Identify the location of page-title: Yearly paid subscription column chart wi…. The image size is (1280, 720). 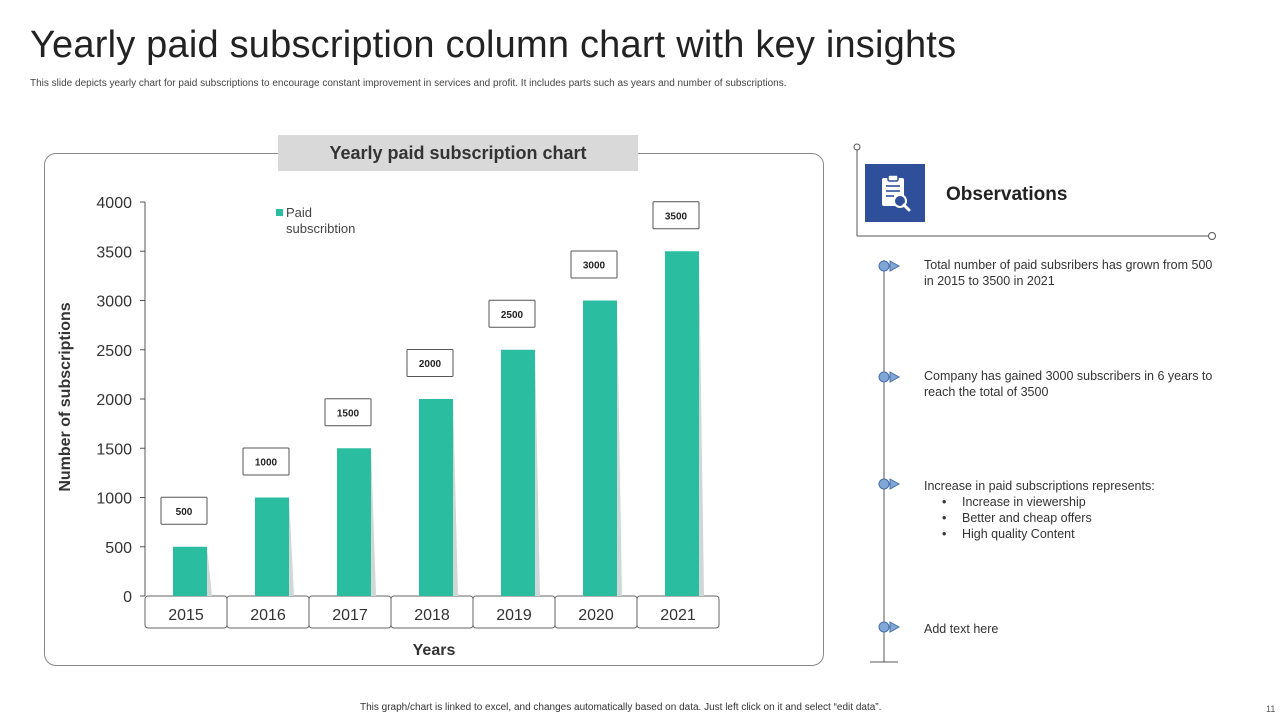
(493, 45).